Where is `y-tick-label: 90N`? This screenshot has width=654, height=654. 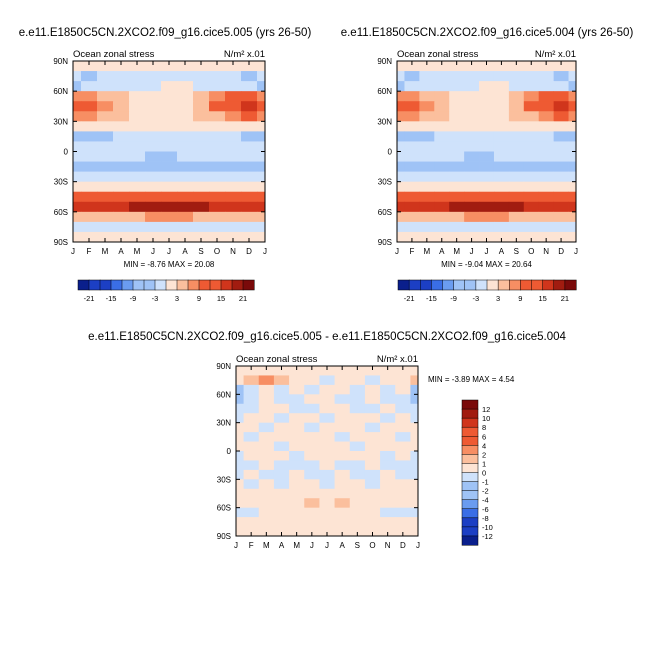 y-tick-label: 90N is located at coordinates (223, 366).